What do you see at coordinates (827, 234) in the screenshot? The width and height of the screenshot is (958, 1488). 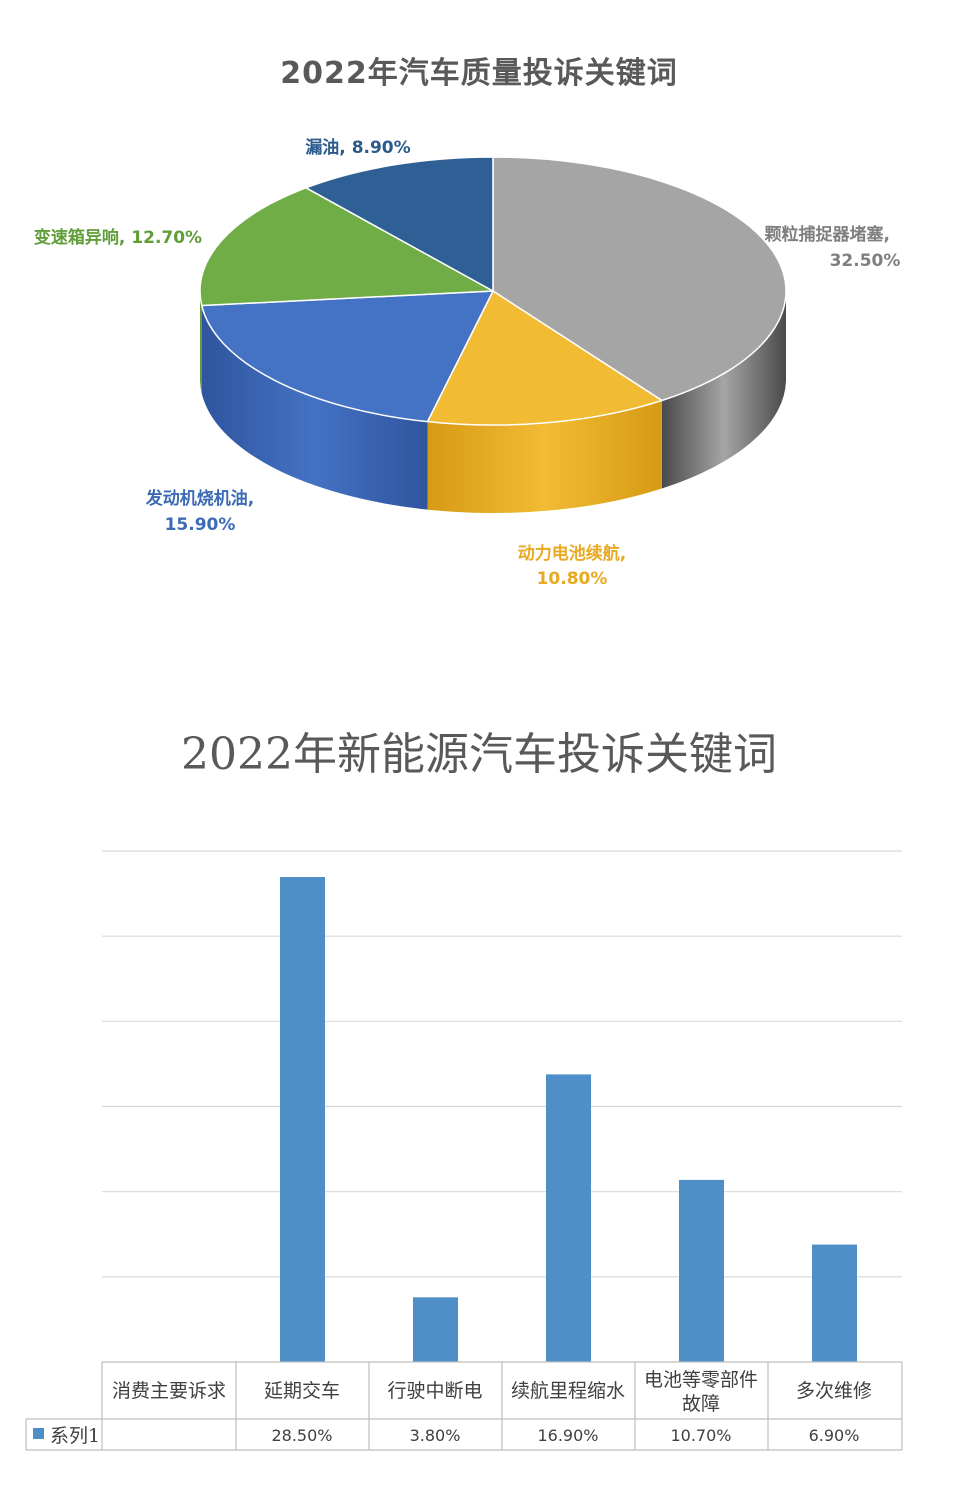 I see `slice-label-particle-filter: 颗粒捕捉器堵塞,` at bounding box center [827, 234].